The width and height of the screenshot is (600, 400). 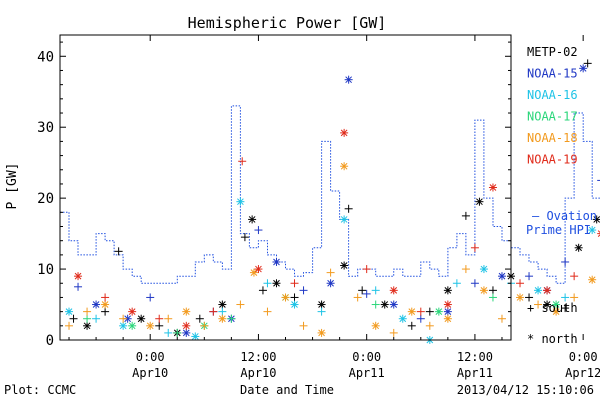 What do you see at coordinates (12, 186) in the screenshot?
I see `y-axis-label: P [GW]` at bounding box center [12, 186].